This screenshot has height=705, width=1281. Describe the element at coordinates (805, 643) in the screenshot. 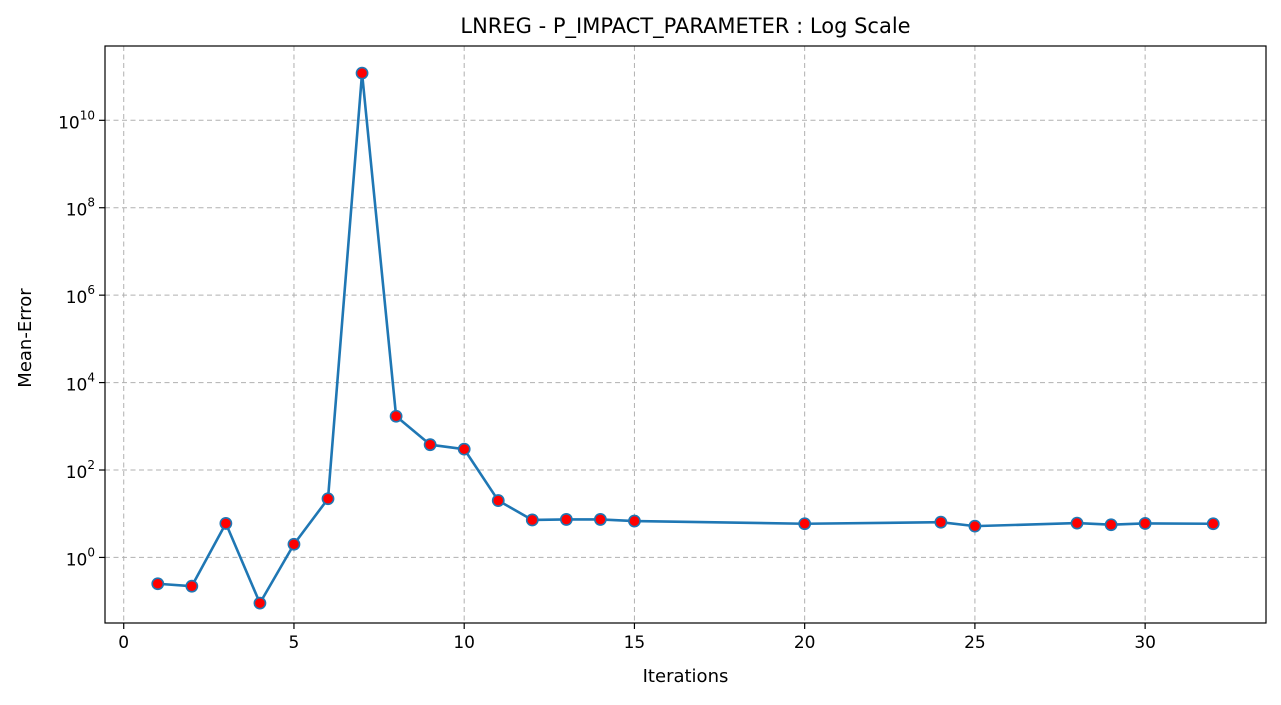

I see `x-tick-label: 20` at that location.